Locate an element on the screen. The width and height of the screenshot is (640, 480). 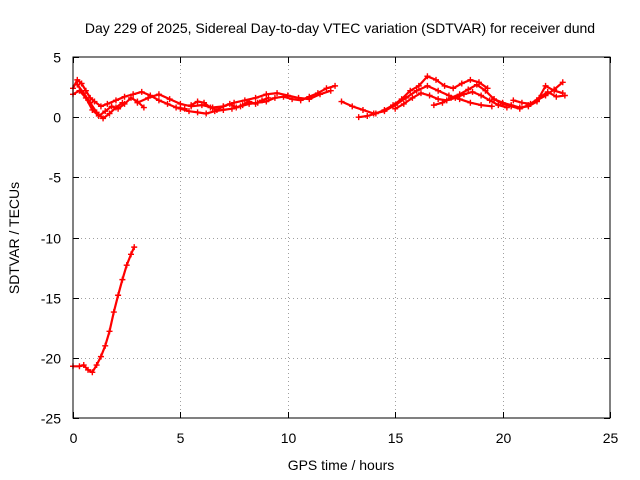
y-tick-label: -15 is located at coordinates (51, 299).